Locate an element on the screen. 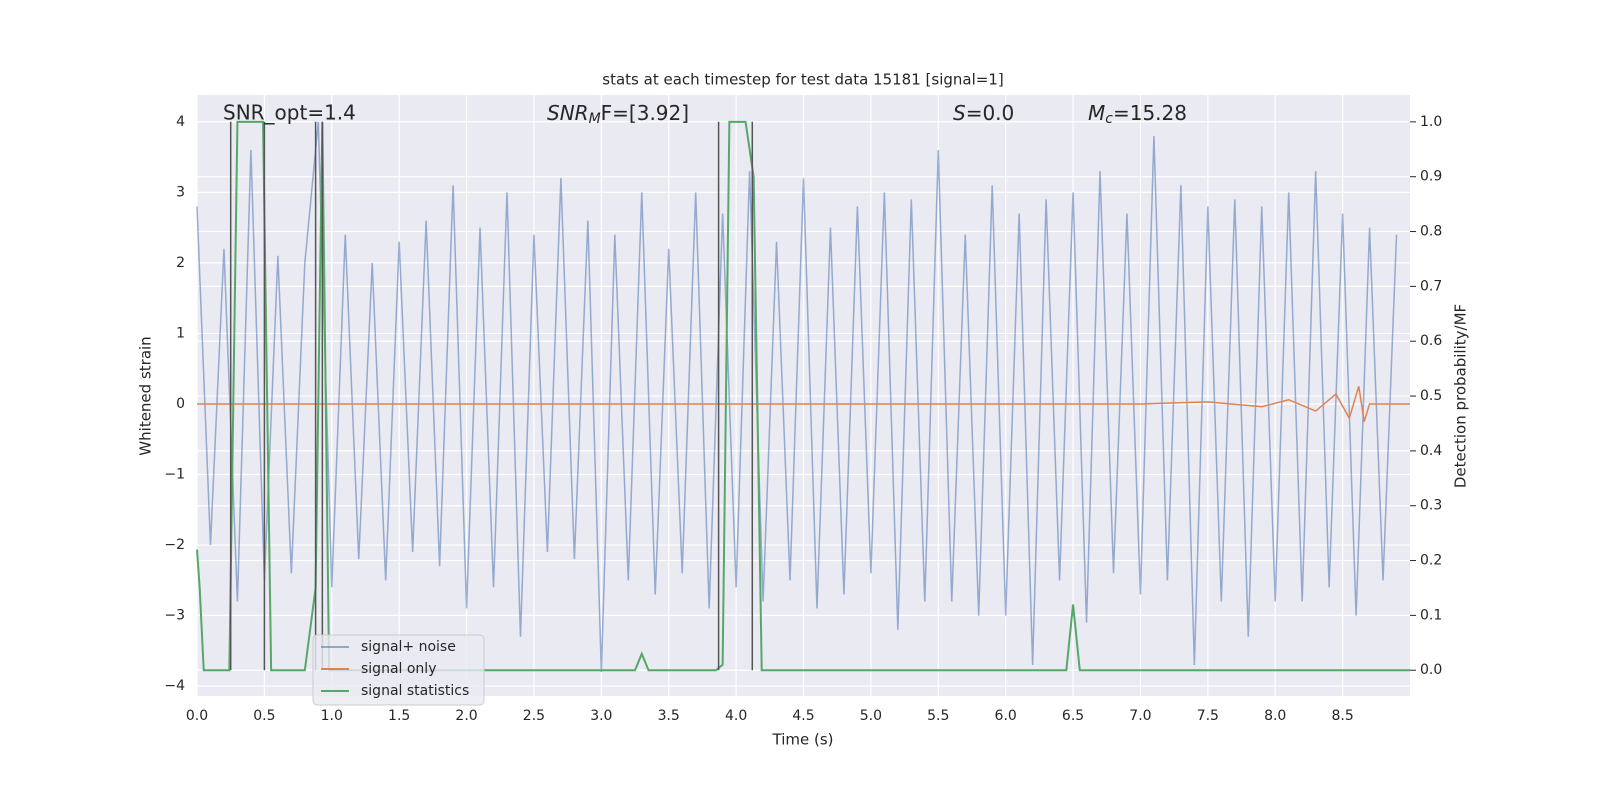  y2-tick-label: 0.8 is located at coordinates (1431, 232).